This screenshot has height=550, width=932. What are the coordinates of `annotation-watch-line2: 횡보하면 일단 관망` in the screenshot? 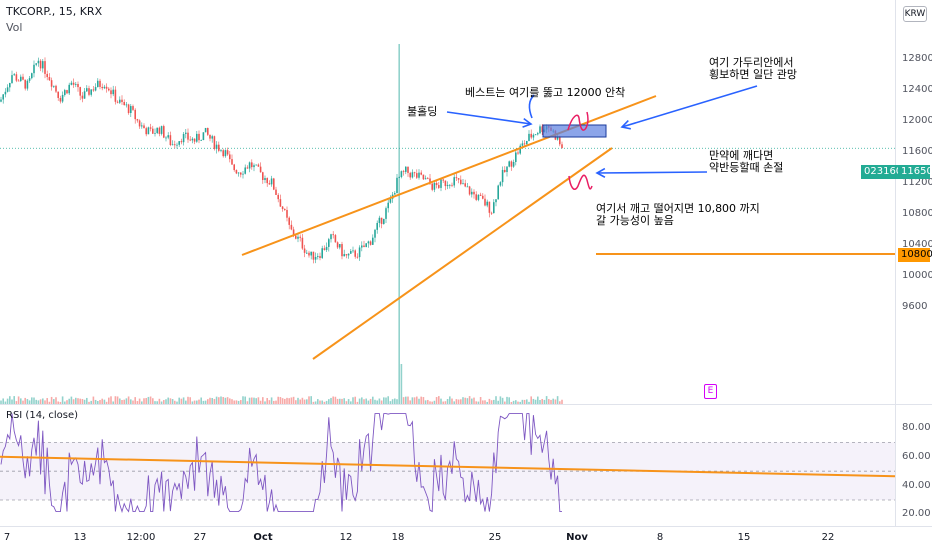 It's located at (753, 74).